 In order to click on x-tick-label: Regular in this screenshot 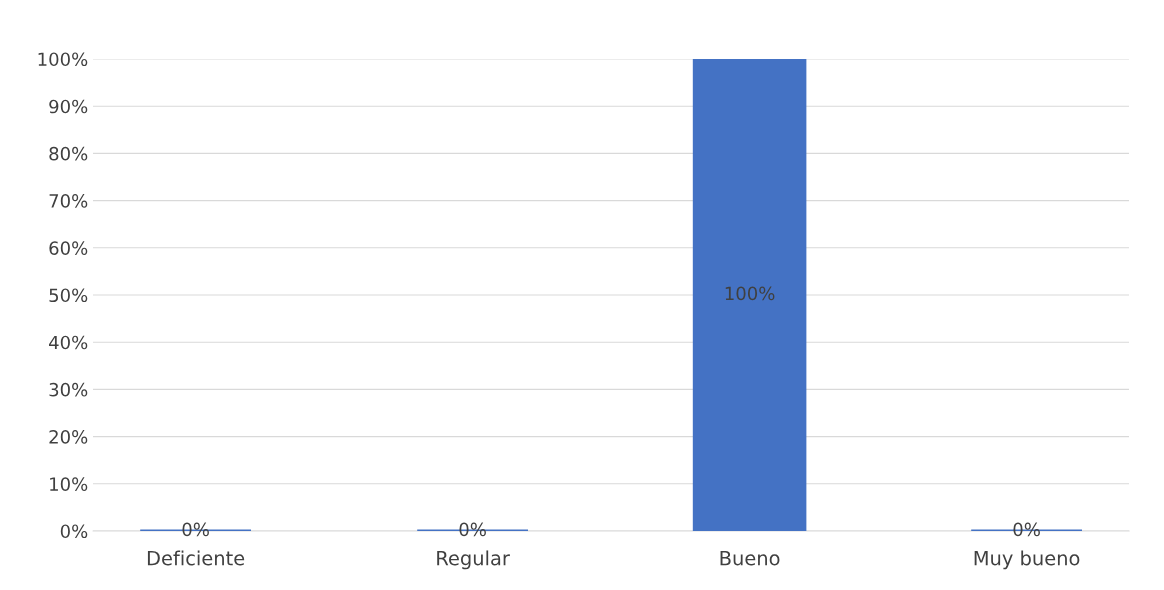, I will do `click(473, 560)`.